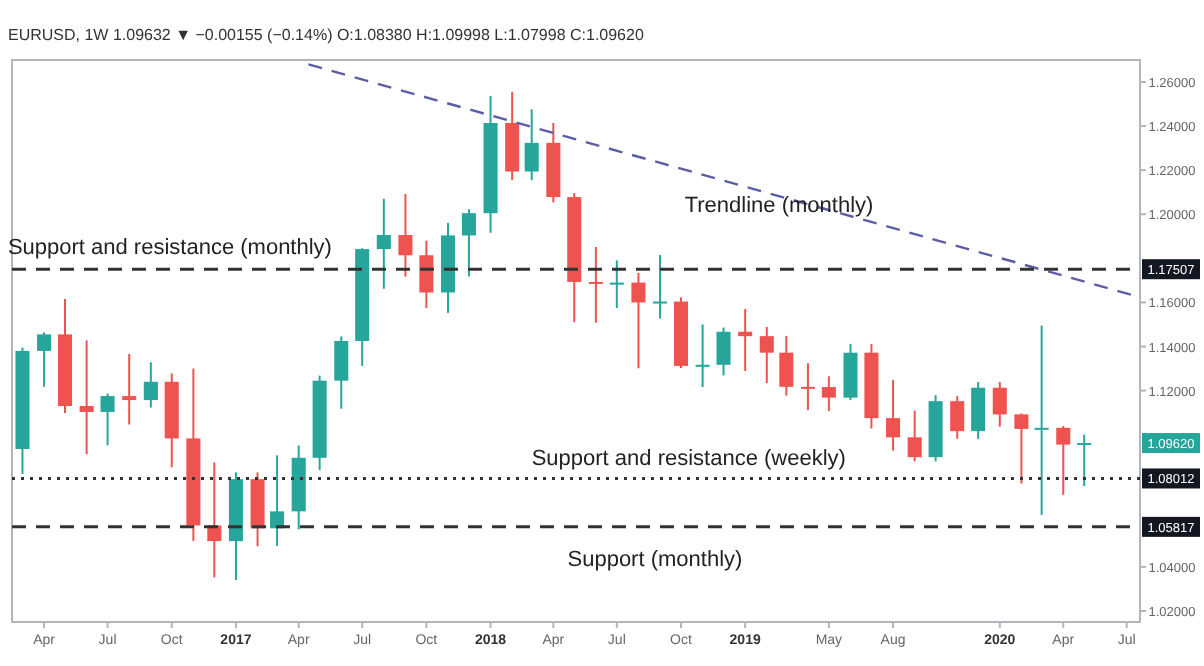 The image size is (1204, 666). What do you see at coordinates (688, 458) in the screenshot?
I see `annotation: Support and resistance (weekly)` at bounding box center [688, 458].